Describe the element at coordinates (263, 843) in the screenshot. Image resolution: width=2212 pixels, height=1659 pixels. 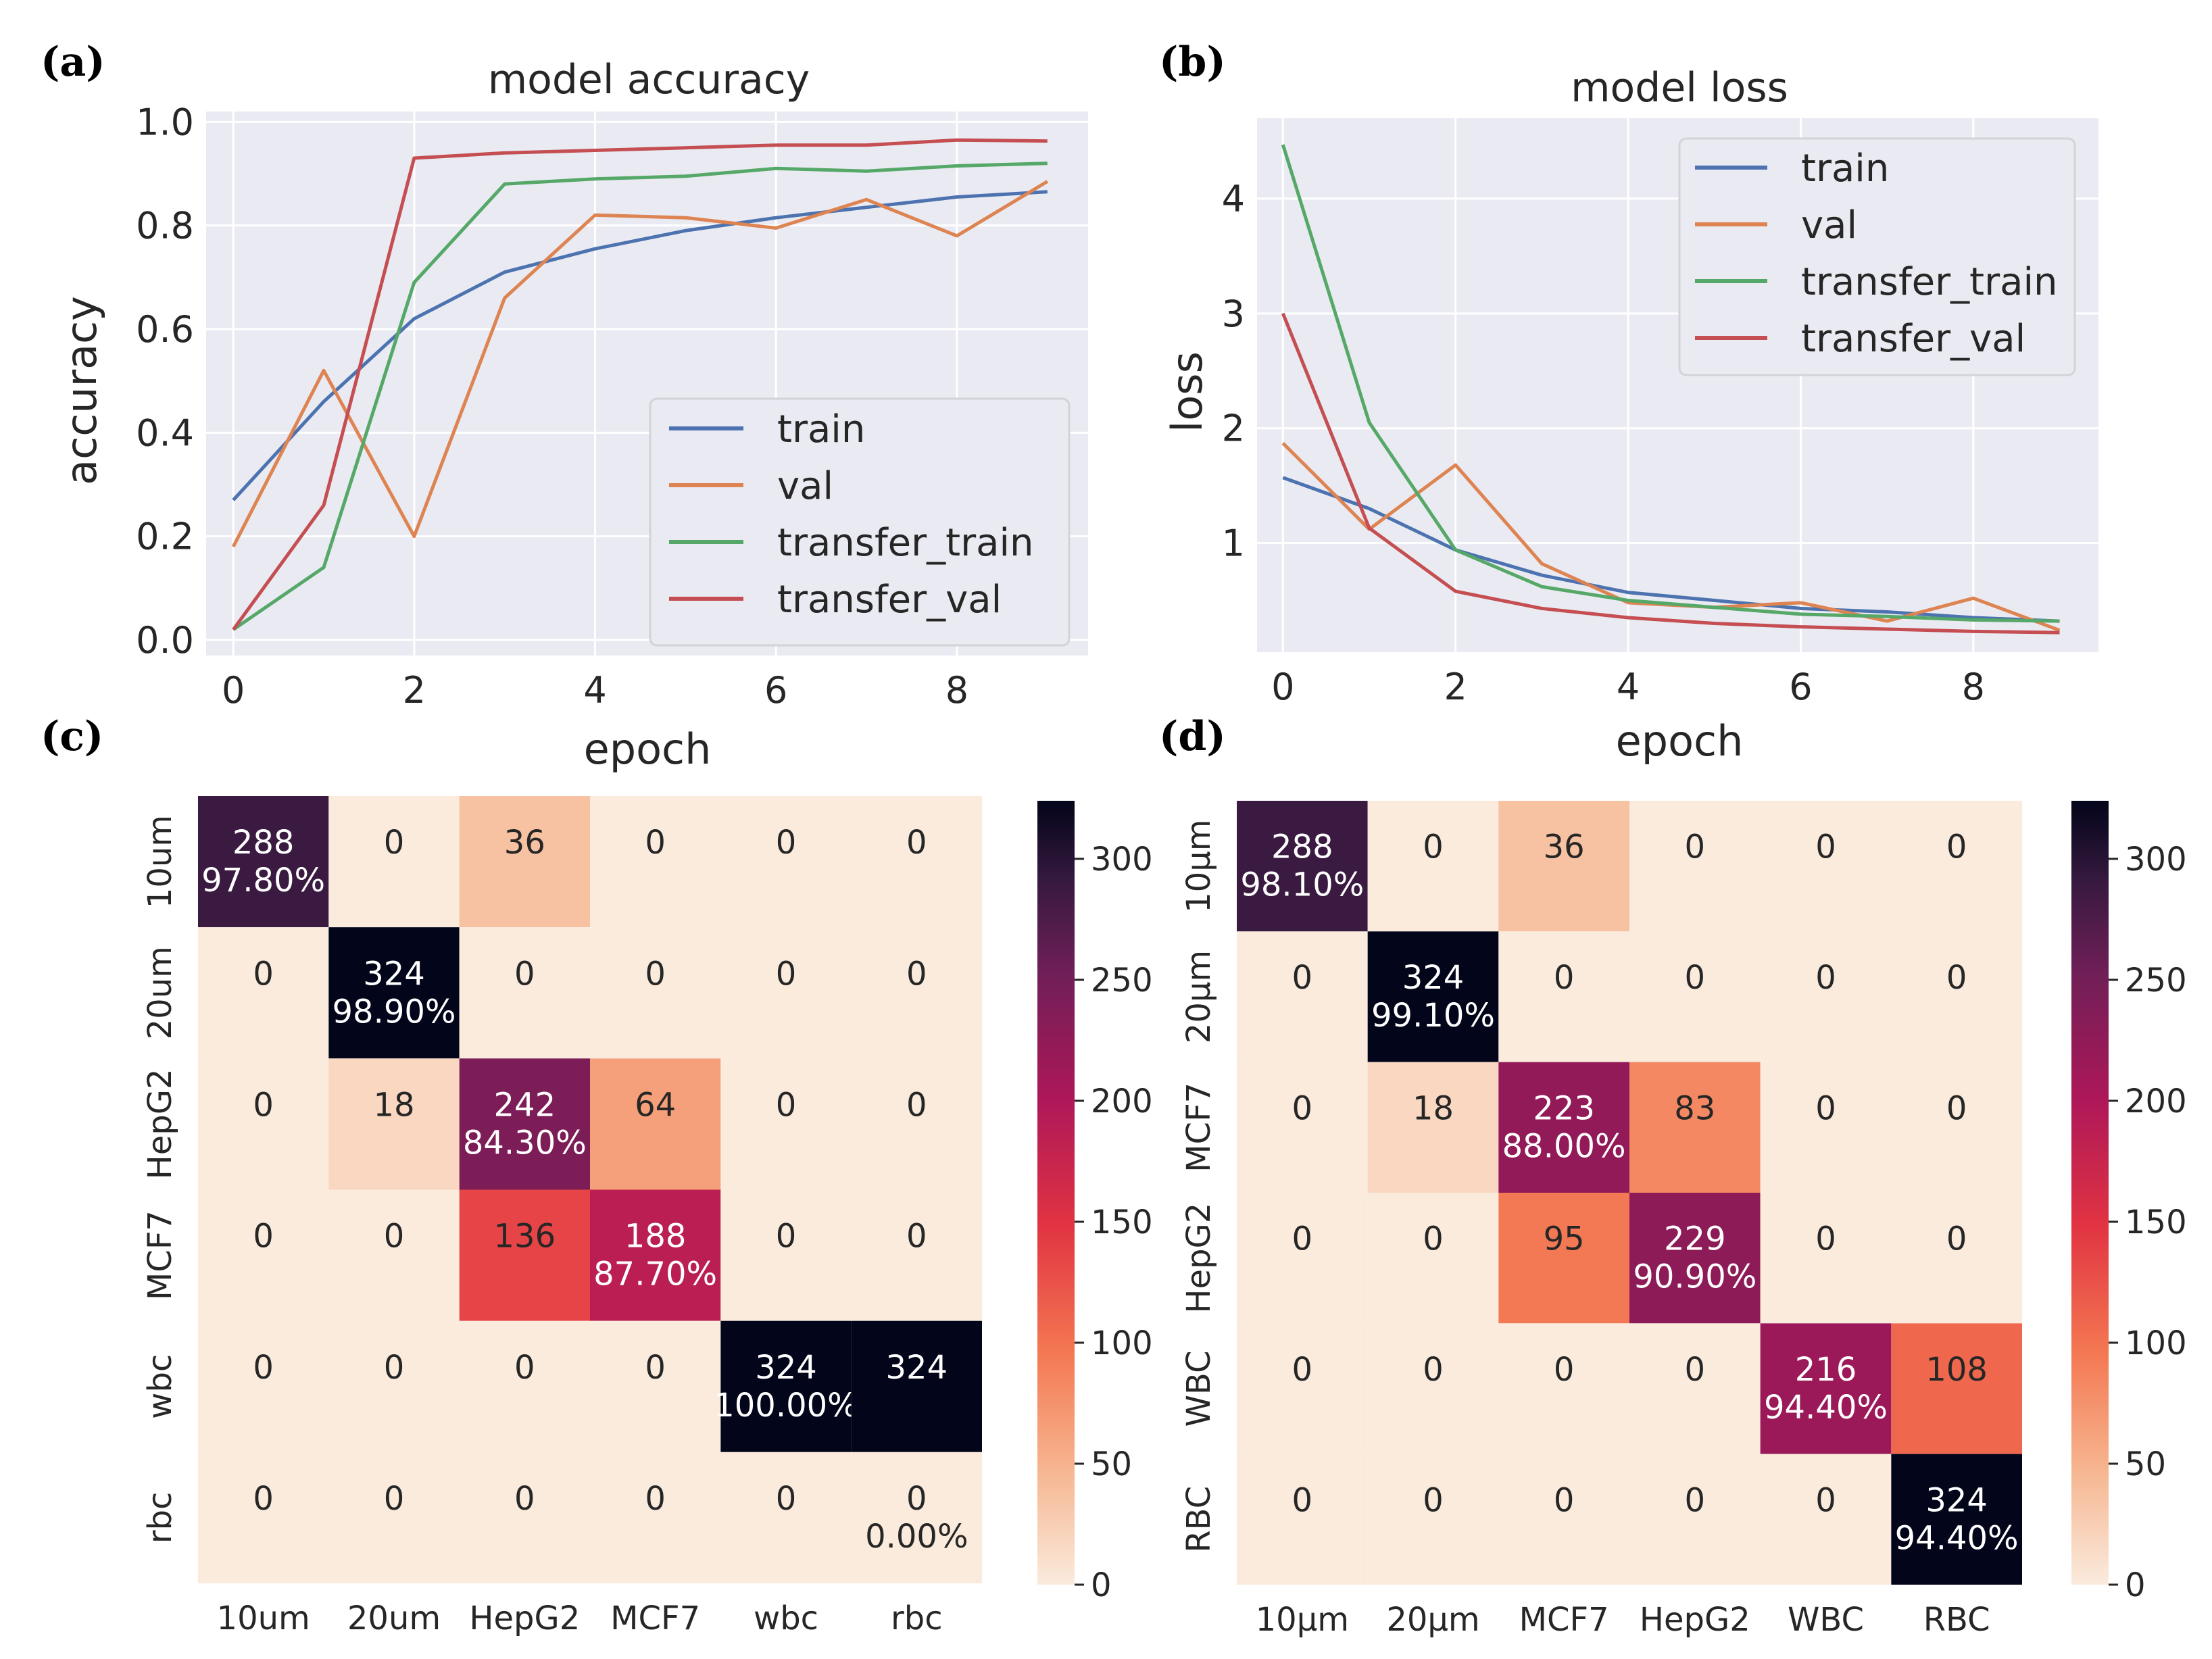
I see `matrix-c-cell-count: 288` at that location.